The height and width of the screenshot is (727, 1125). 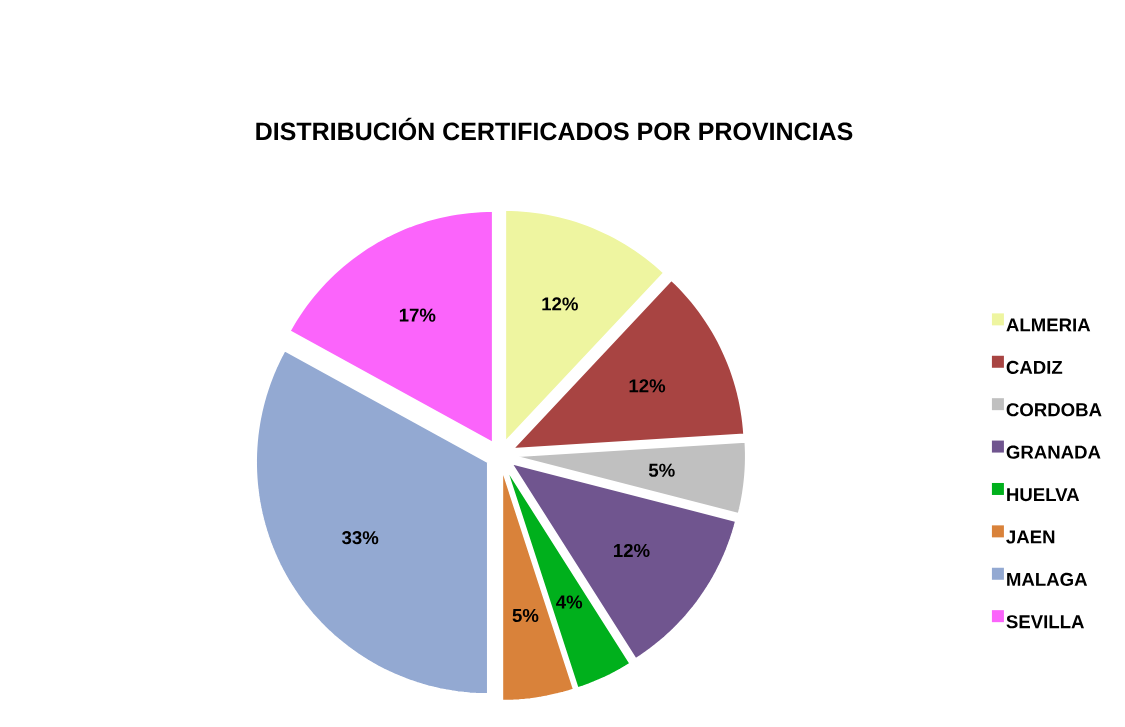 What do you see at coordinates (1034, 367) in the screenshot?
I see `legend-label: CADIZ` at bounding box center [1034, 367].